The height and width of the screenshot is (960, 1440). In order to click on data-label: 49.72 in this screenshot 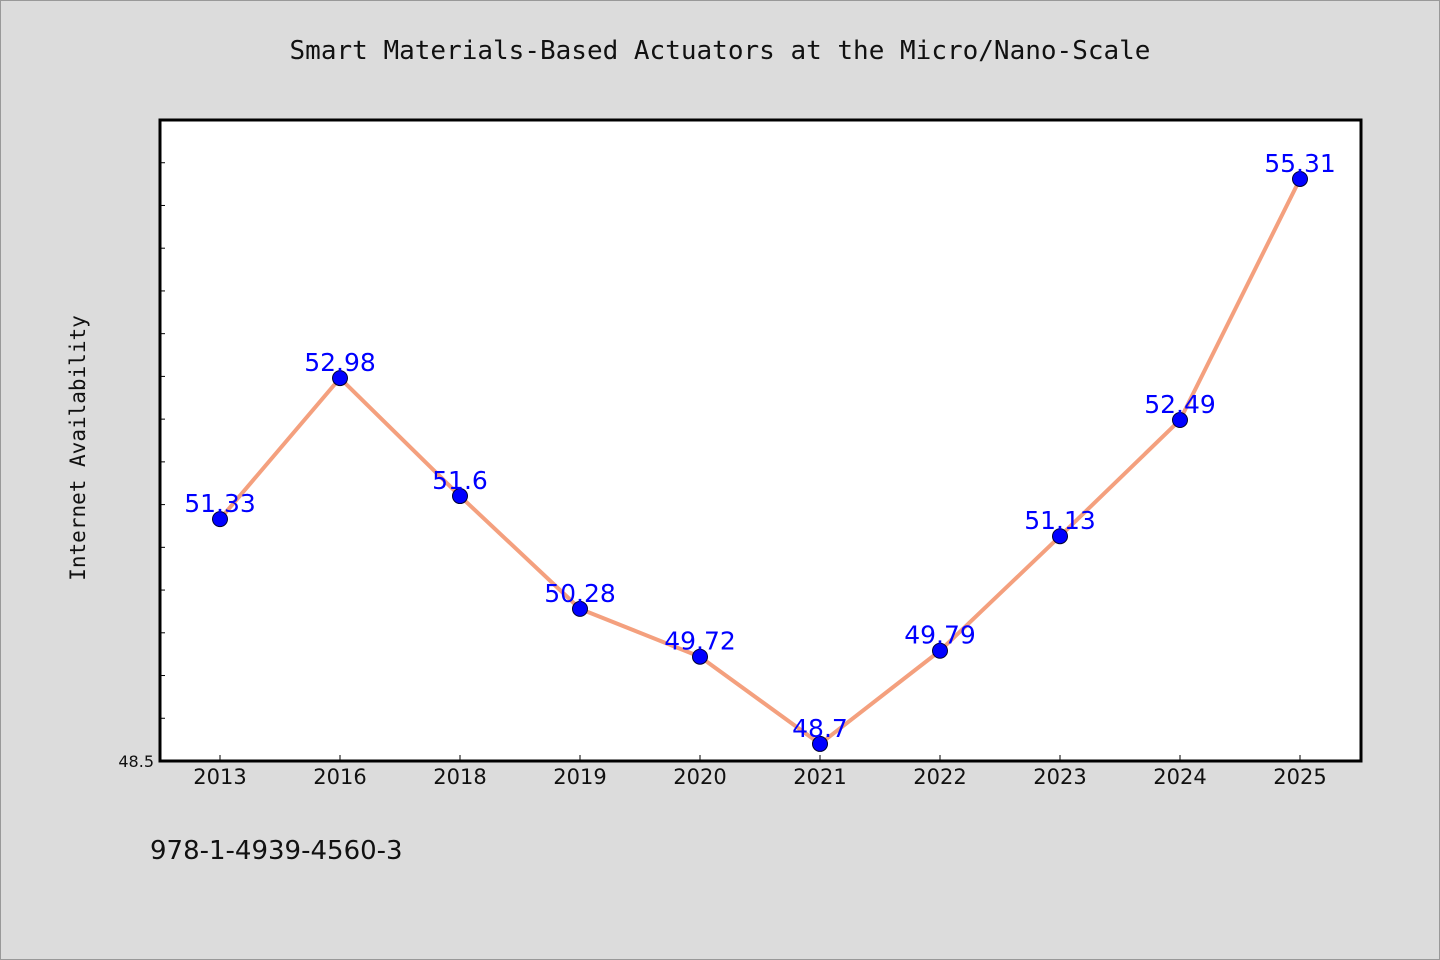, I will do `click(700, 641)`.